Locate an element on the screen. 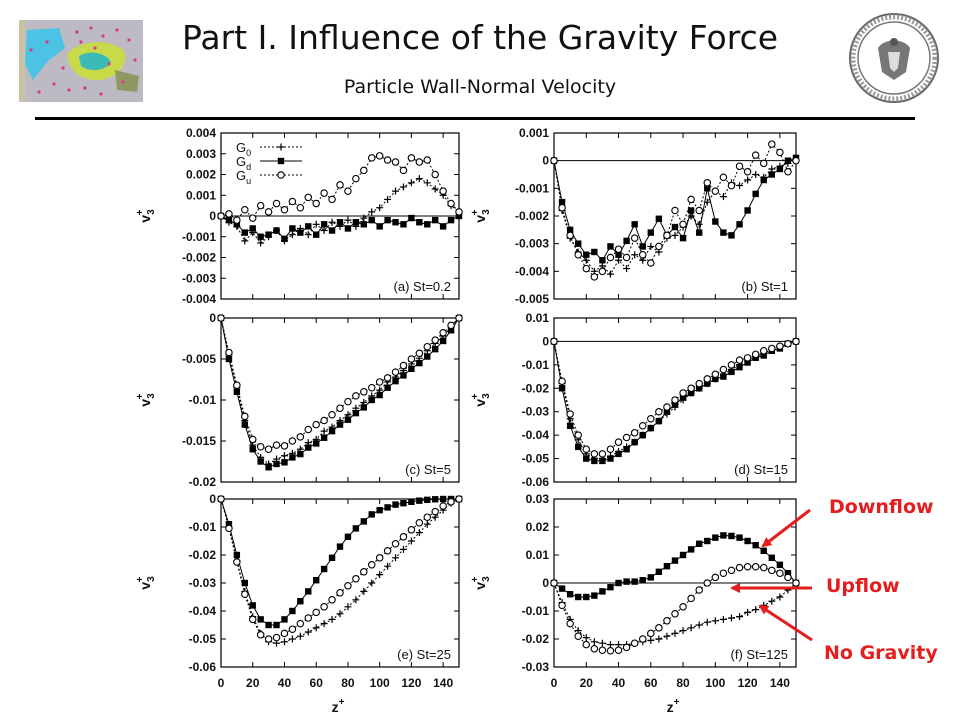 The height and width of the screenshot is (720, 960). x-tick-label: 40 is located at coordinates (285, 683).